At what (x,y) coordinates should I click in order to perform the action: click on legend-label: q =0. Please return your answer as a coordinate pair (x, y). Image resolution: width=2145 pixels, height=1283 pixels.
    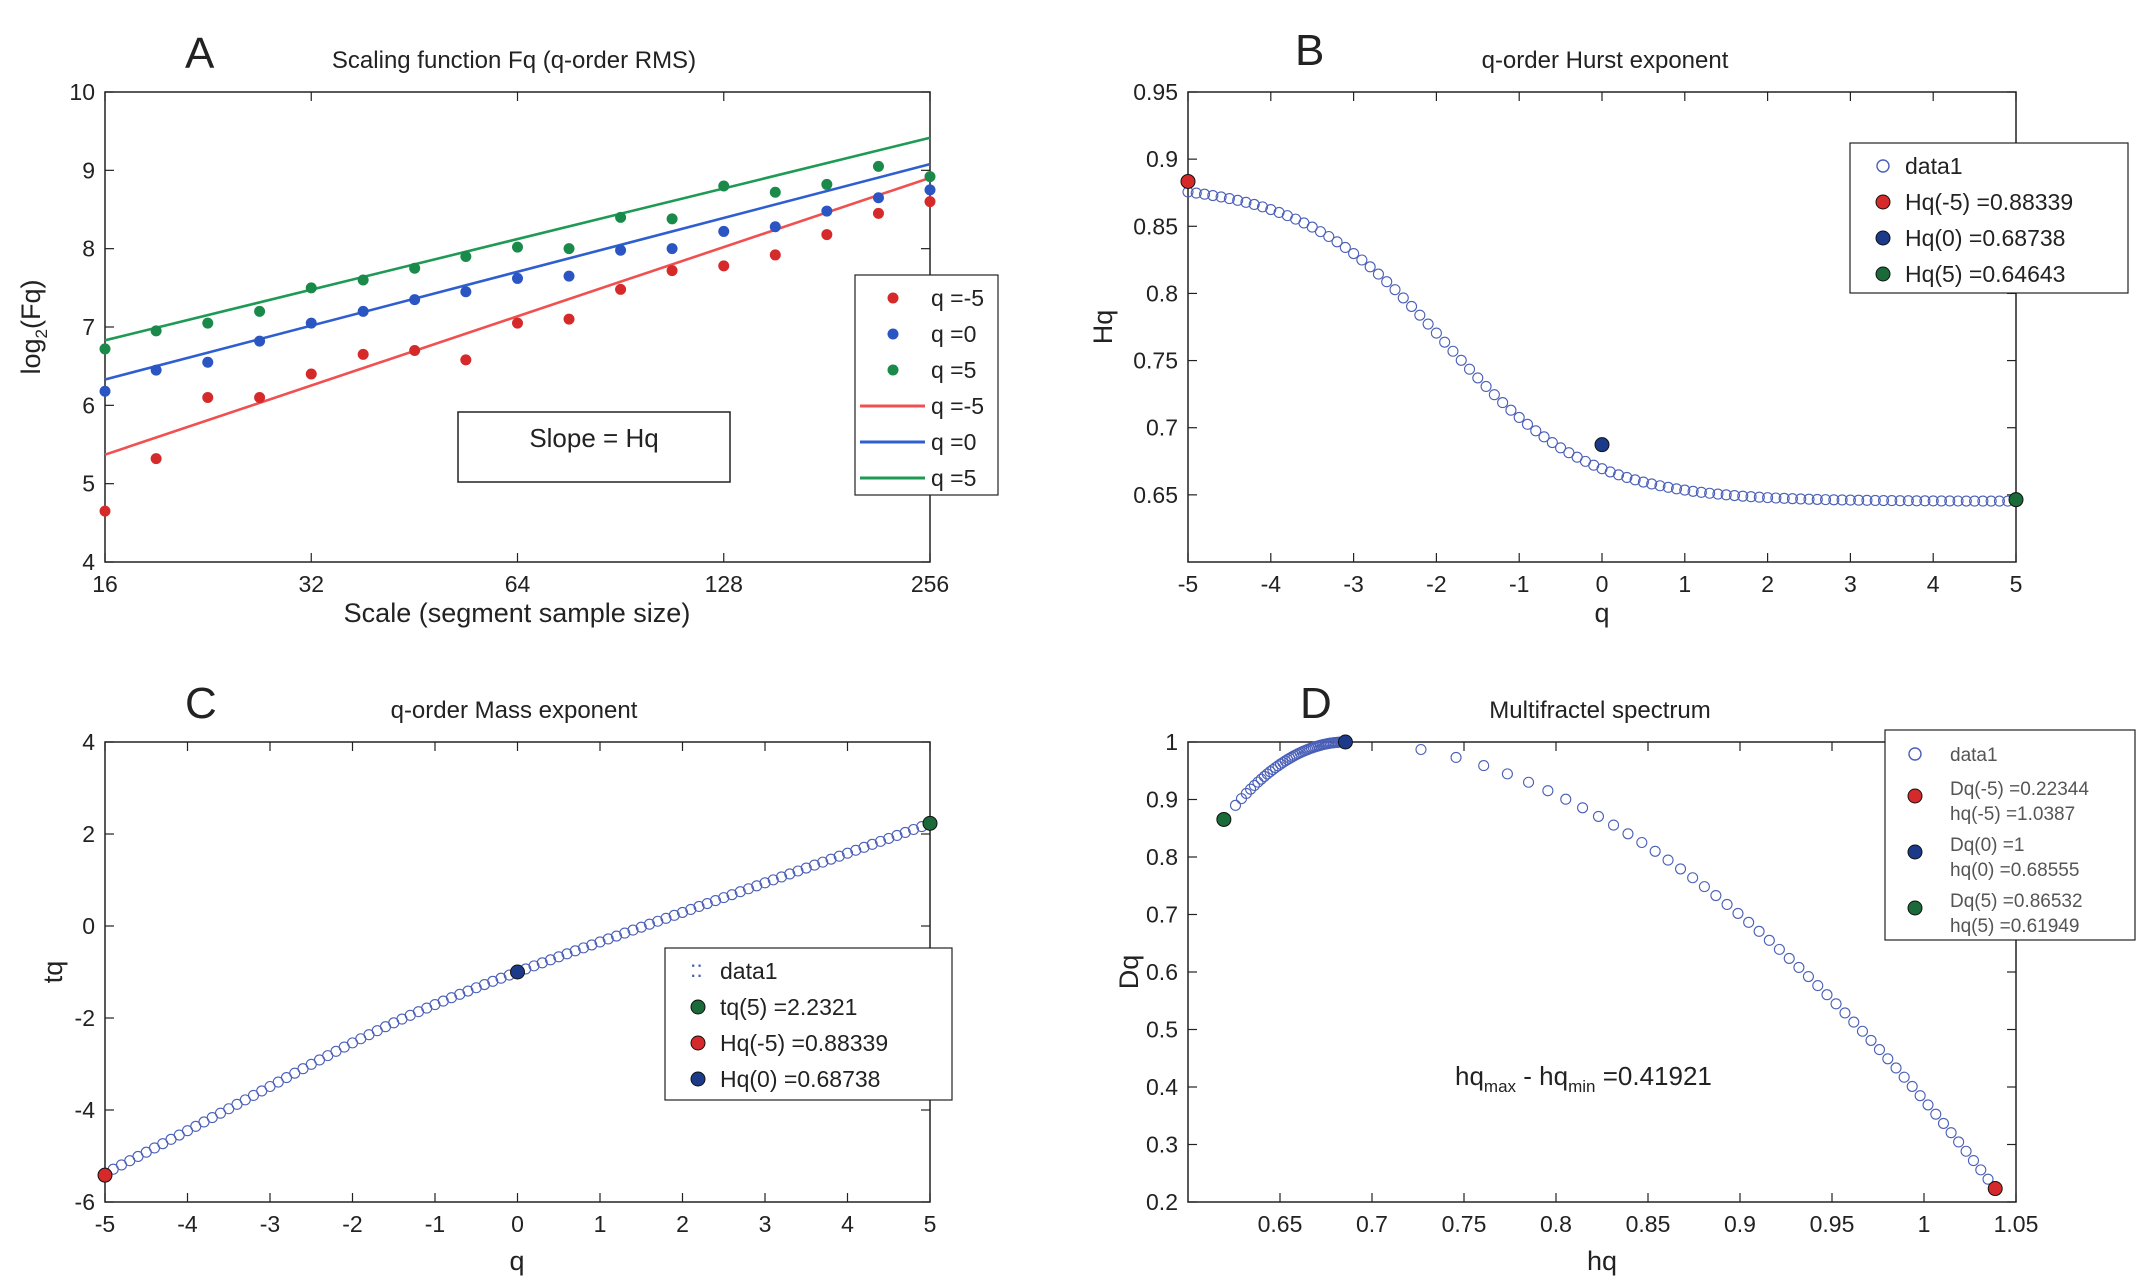
    Looking at the image, I should click on (953, 442).